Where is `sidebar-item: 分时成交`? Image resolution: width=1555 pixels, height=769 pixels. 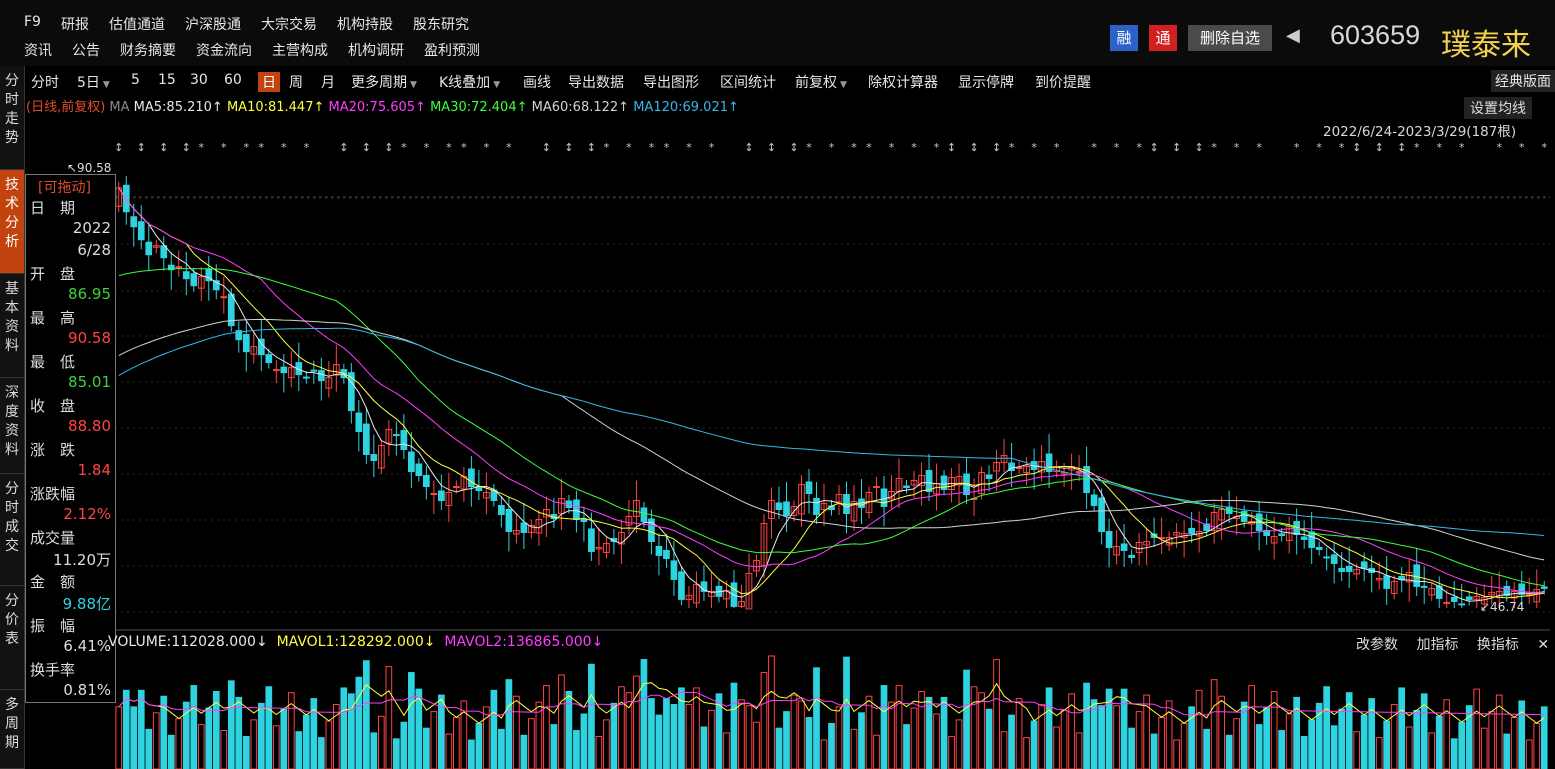
sidebar-item: 分时成交 is located at coordinates (12, 530).